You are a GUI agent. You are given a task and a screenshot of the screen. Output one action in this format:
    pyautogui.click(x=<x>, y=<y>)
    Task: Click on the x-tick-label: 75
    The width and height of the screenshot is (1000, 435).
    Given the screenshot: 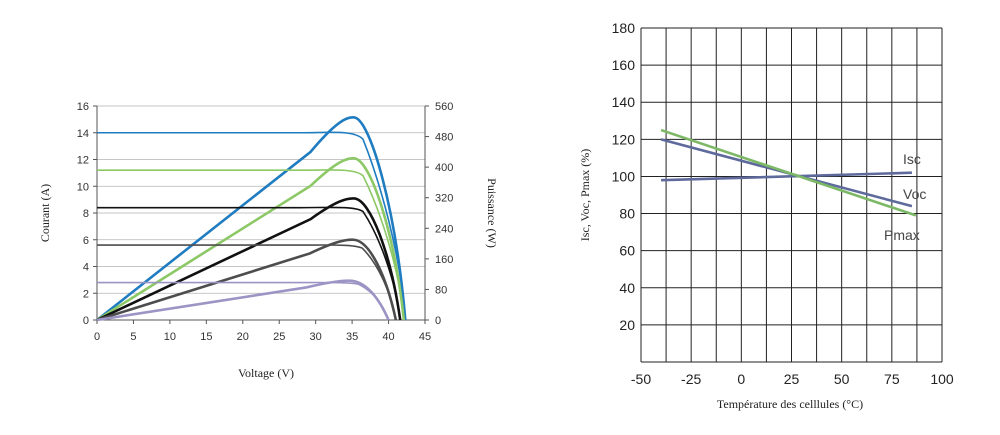 What is the action you would take?
    pyautogui.click(x=892, y=379)
    